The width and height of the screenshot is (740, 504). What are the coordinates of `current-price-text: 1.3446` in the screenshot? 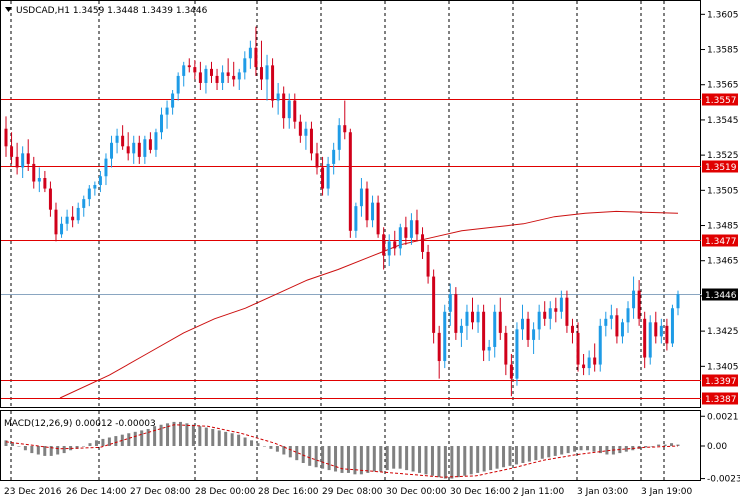 It's located at (721, 296).